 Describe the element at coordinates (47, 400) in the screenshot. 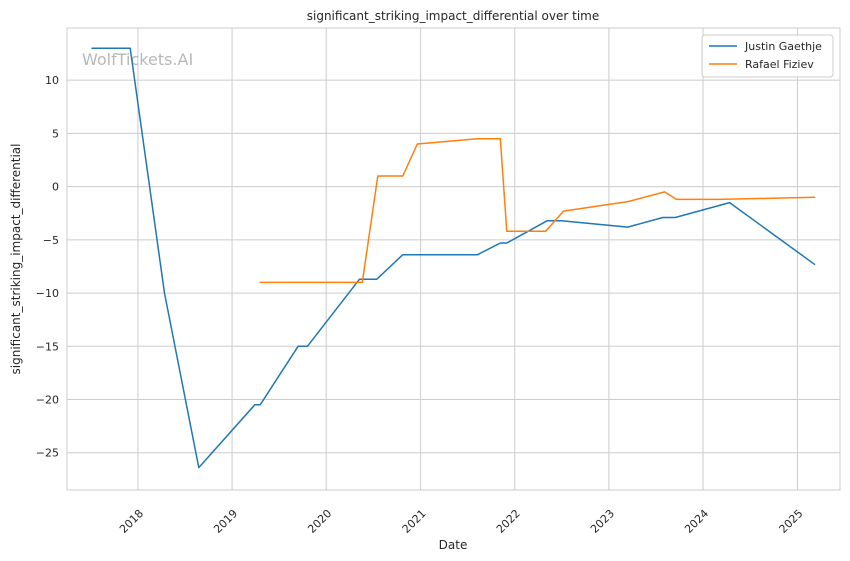

I see `y-tick-label-minus-20: −20` at that location.